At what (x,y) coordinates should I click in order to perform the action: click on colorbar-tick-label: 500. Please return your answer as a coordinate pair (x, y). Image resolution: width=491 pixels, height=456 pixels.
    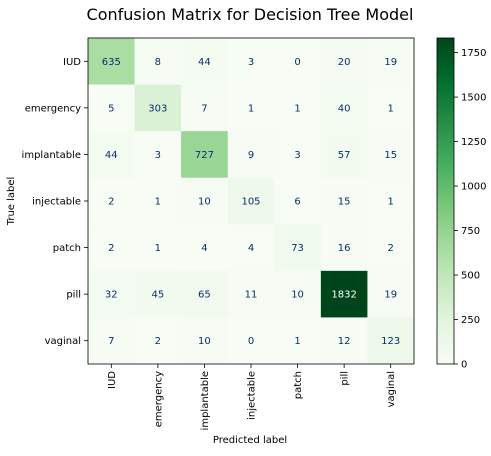
    Looking at the image, I should click on (470, 276).